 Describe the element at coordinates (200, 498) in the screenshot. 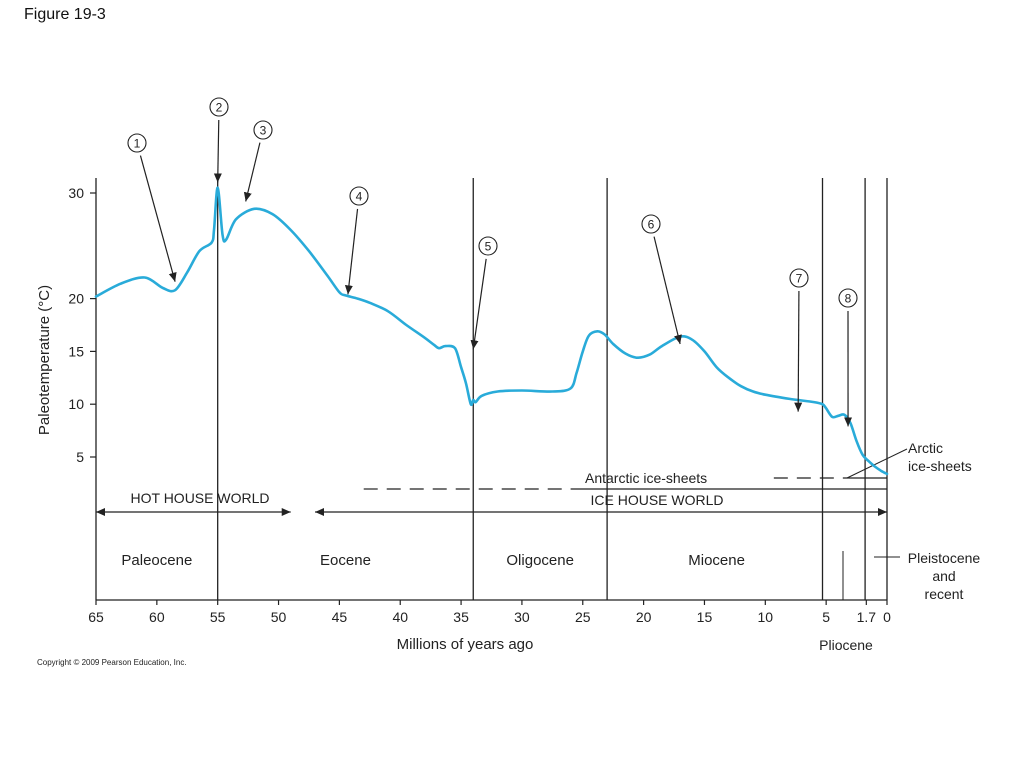

I see `hot-house-world-label: HOT HOUSE WORLD` at that location.